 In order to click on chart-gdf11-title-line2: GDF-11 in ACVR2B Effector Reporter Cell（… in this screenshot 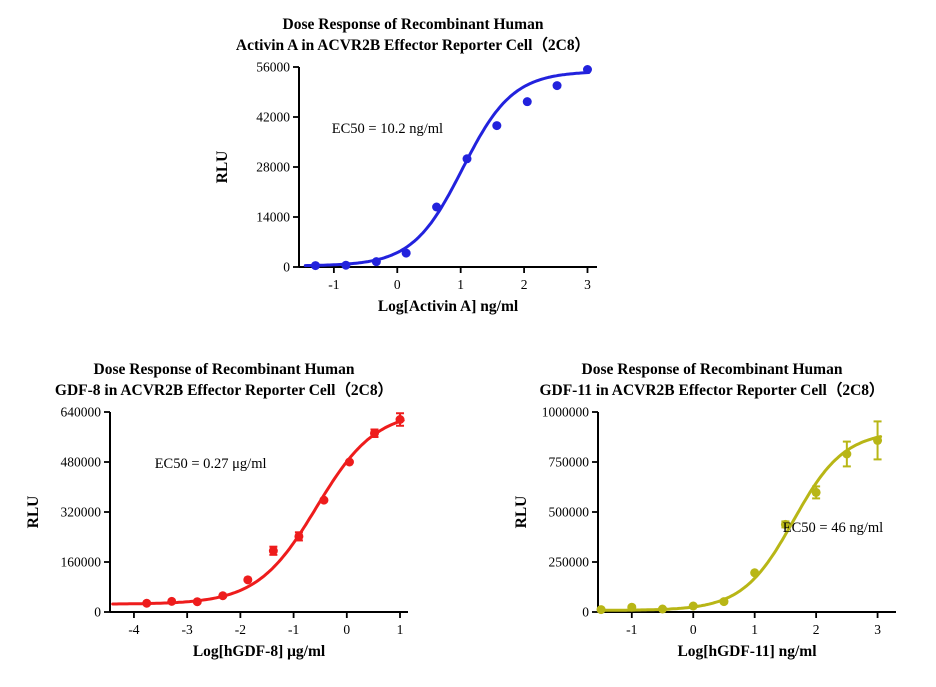, I will do `click(712, 391)`.